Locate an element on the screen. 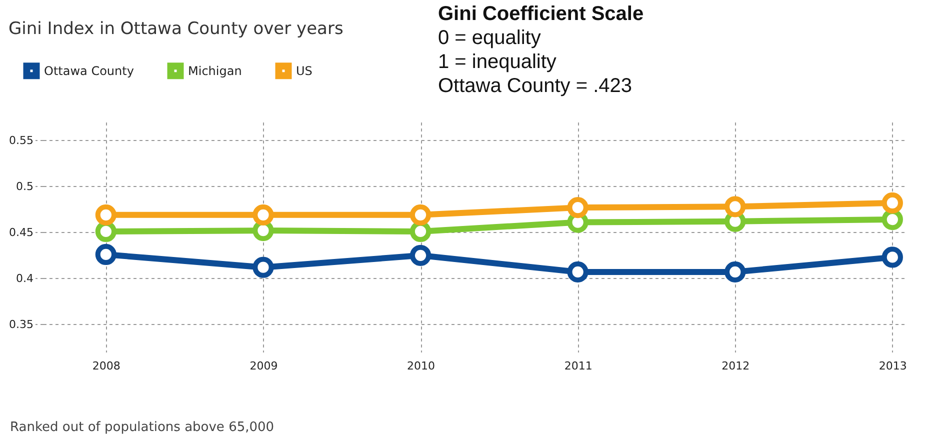 The image size is (928, 443). chart-title: Gini Index in Ottawa County over years is located at coordinates (176, 29).